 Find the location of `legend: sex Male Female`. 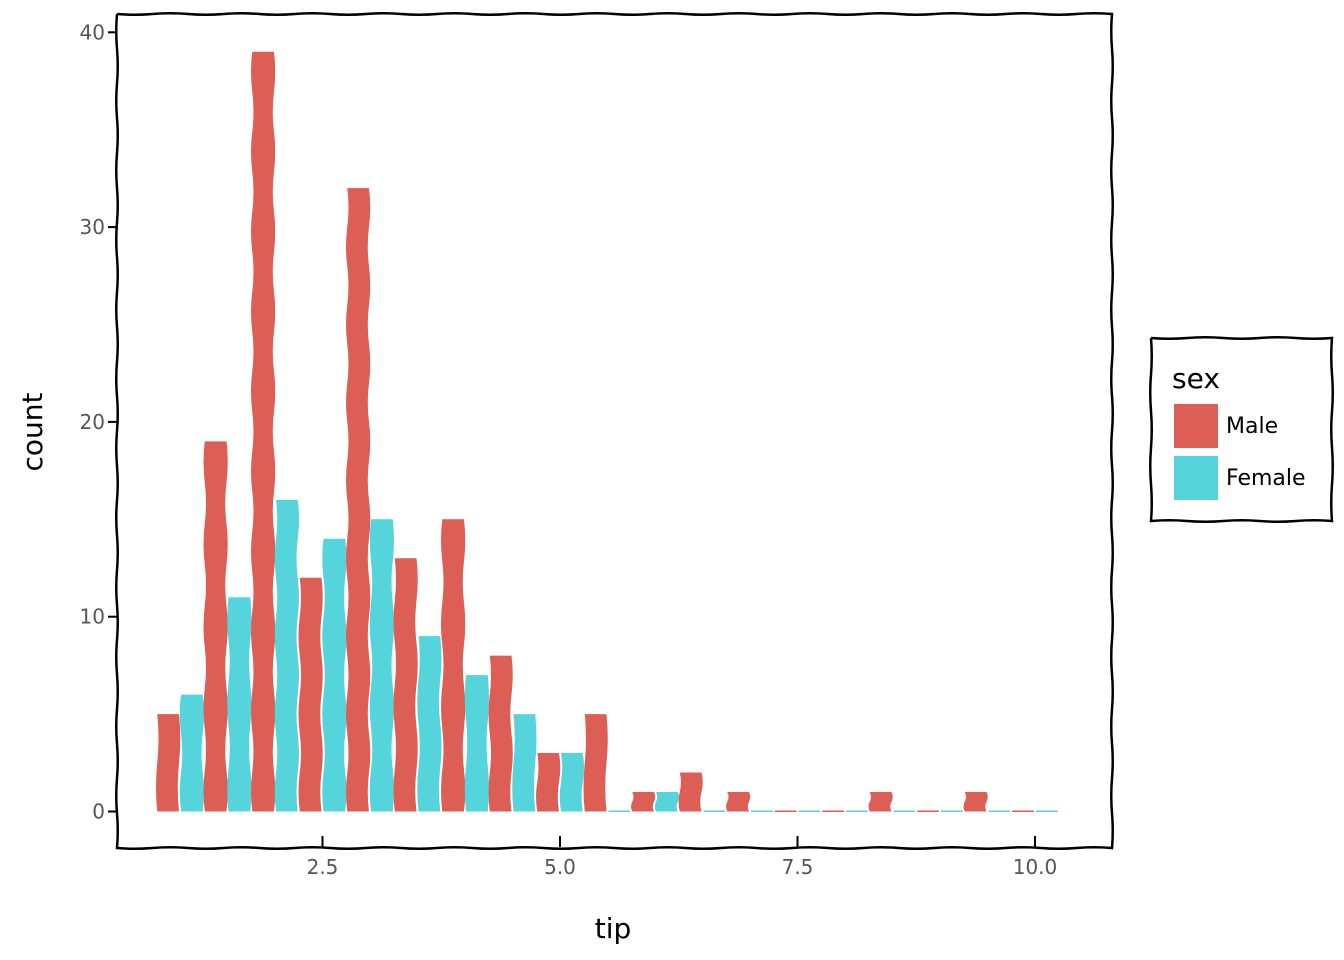

legend: sex Male Female is located at coordinates (1241, 429).